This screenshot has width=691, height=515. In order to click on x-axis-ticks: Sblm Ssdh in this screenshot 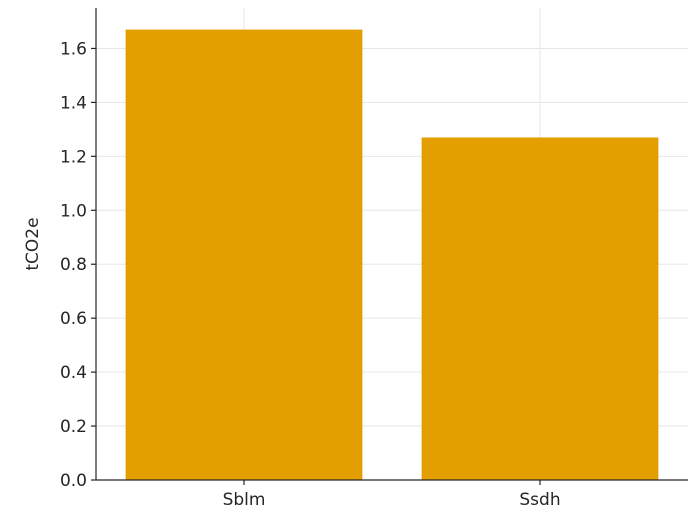, I will do `click(392, 495)`.